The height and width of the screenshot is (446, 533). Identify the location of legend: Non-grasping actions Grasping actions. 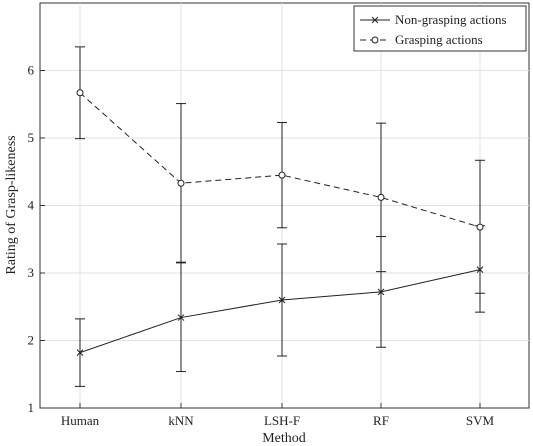
(440, 28).